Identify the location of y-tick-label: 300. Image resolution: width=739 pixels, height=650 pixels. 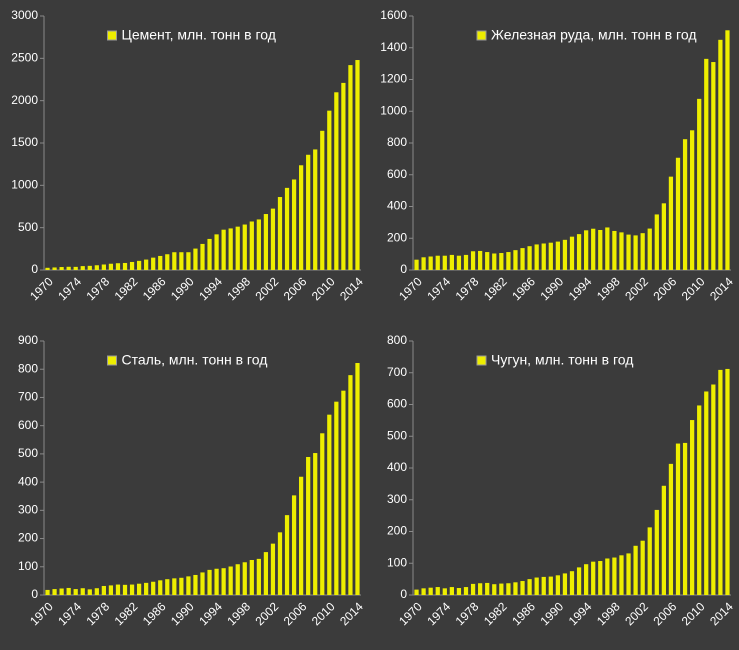
(28, 510).